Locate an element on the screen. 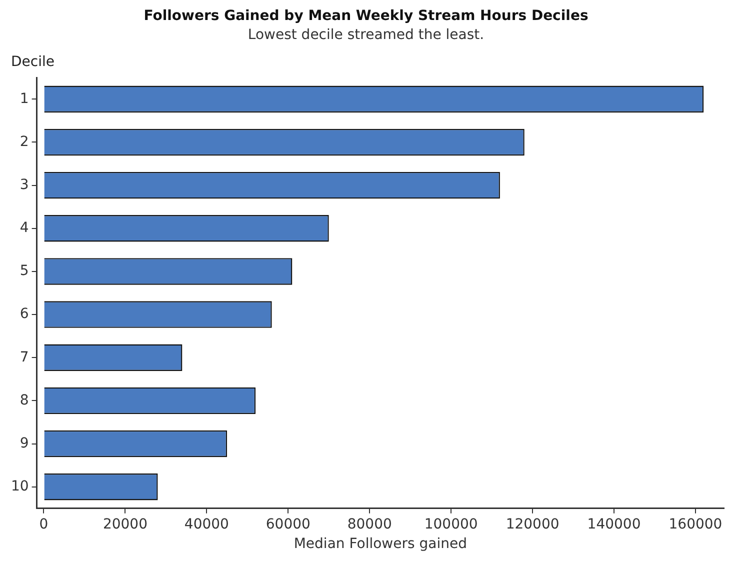 The image size is (742, 565). x-tick-label: 0 is located at coordinates (43, 524).